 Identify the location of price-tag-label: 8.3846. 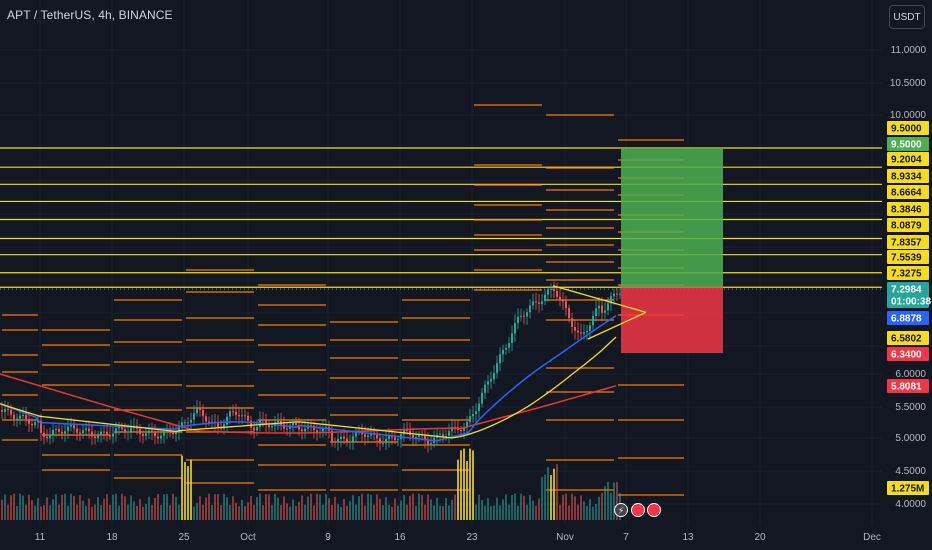
(906, 210).